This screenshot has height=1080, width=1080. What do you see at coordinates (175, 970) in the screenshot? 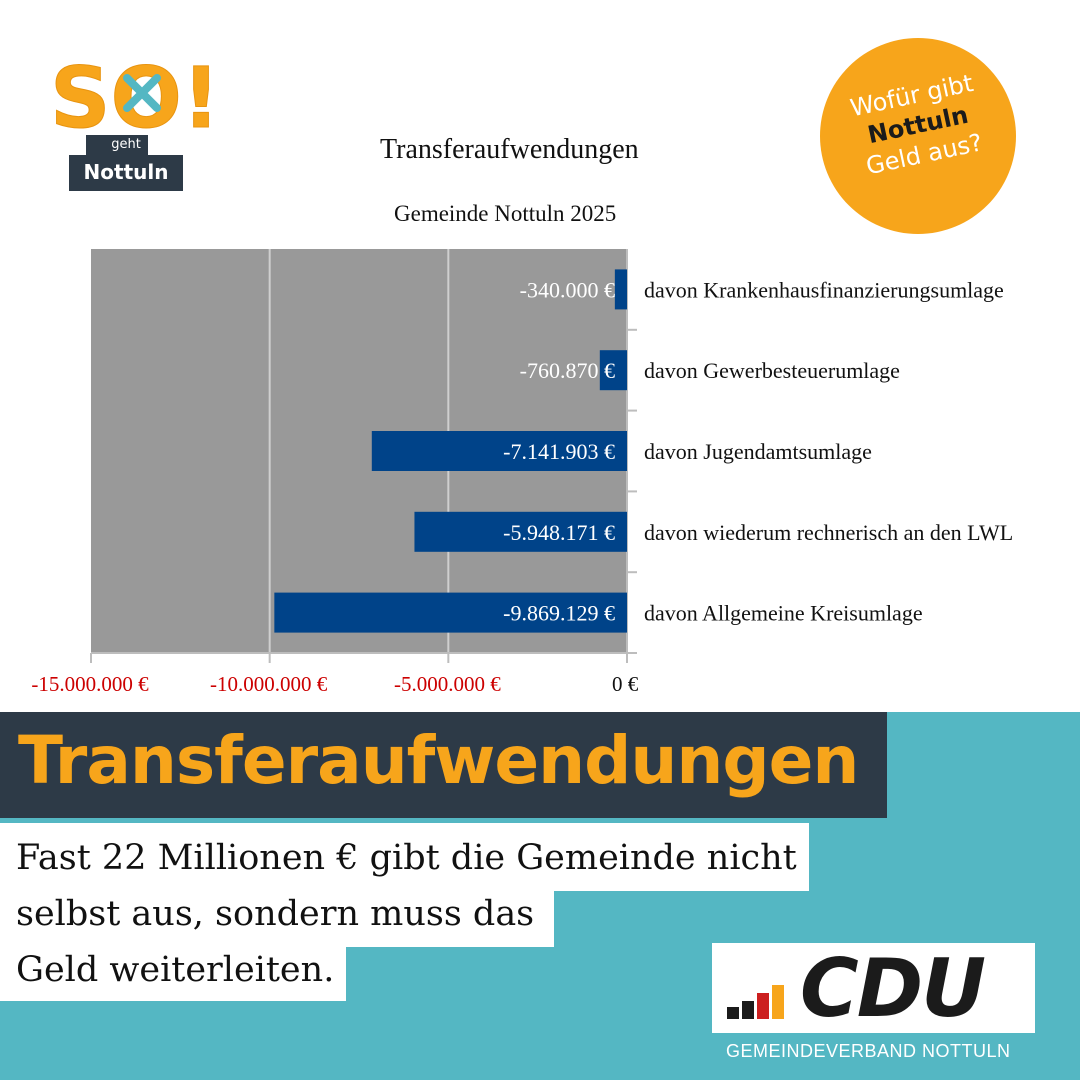
I see `body-text-line-3: Geld weiterleiten.` at bounding box center [175, 970].